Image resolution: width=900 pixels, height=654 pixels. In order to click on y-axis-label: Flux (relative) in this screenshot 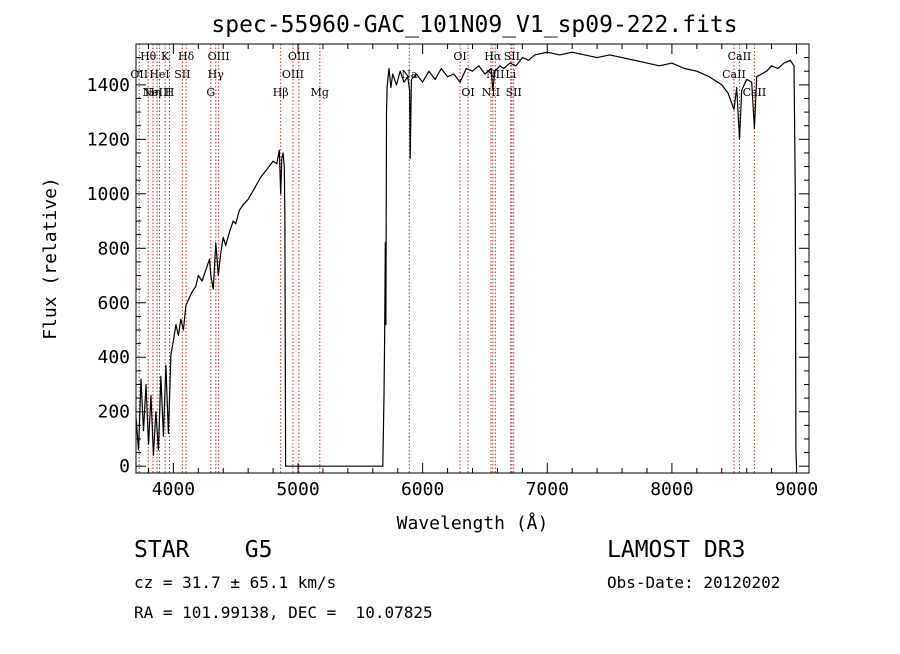, I will do `click(50, 258)`.